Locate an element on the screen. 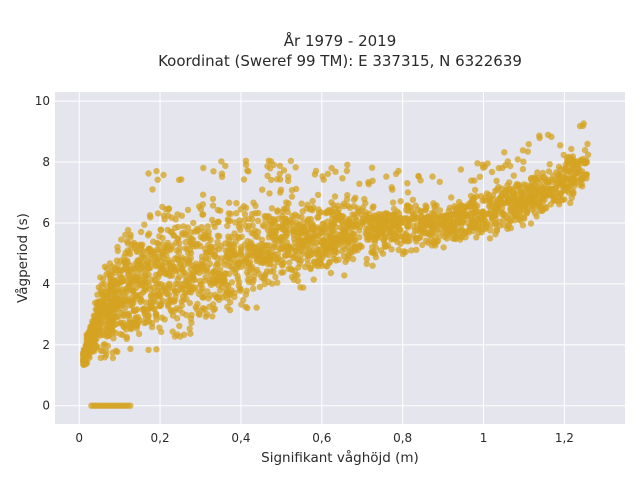 This screenshot has height=480, width=640. chart-title-line1: År 1979 - 2019 is located at coordinates (340, 40).